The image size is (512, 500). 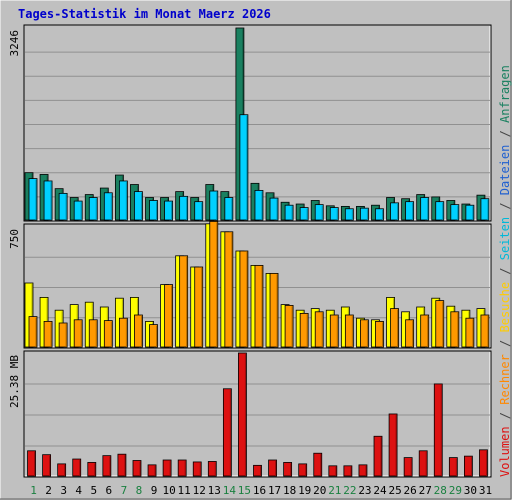 I want to click on day-label-4: 4, so click(x=78, y=490).